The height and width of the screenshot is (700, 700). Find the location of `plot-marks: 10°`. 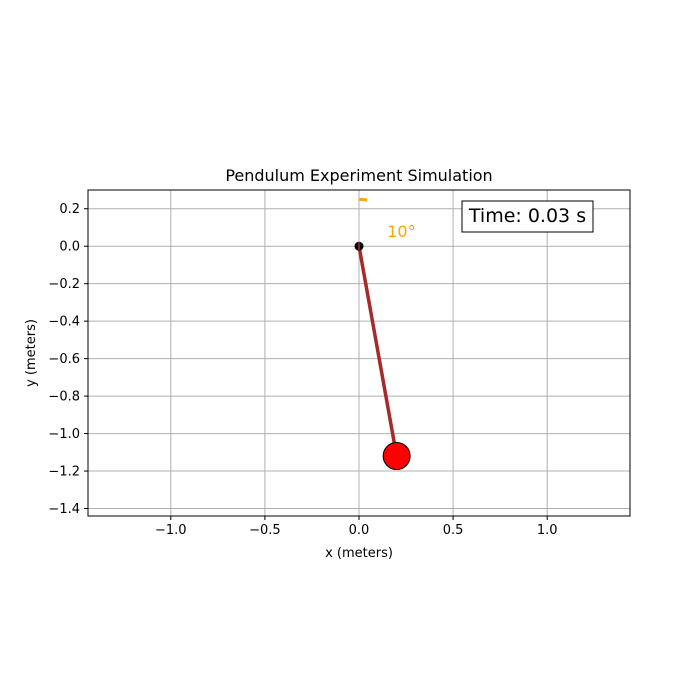

plot-marks: 10° is located at coordinates (385, 334).